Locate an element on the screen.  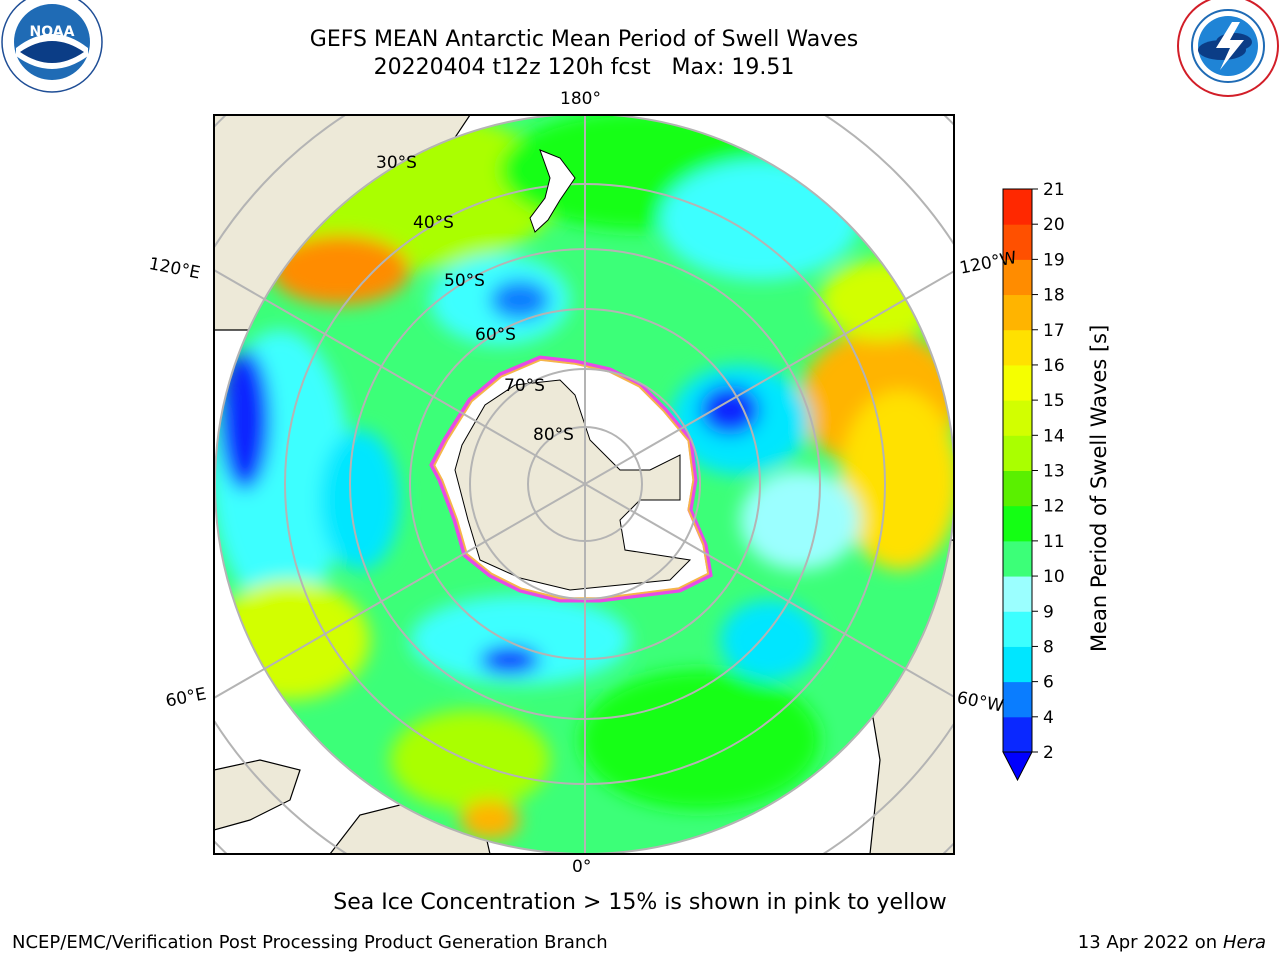
nws-logo is located at coordinates (1228, 48).